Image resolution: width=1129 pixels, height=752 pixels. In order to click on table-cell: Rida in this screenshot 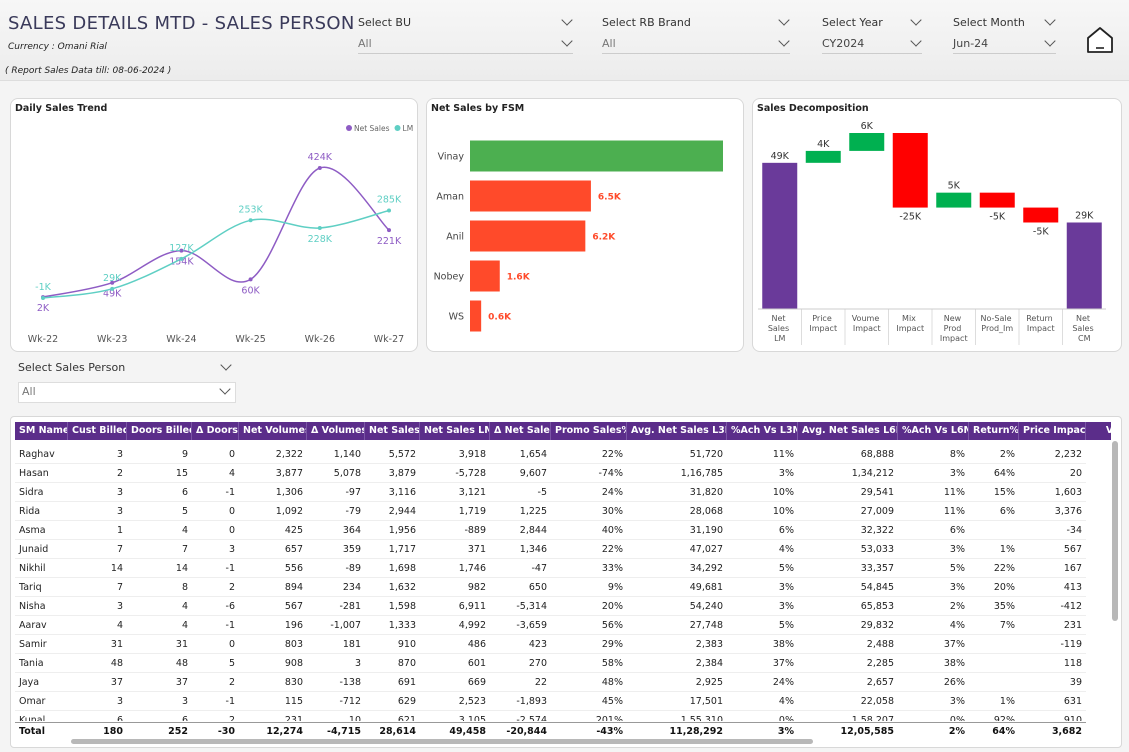, I will do `click(41, 512)`.